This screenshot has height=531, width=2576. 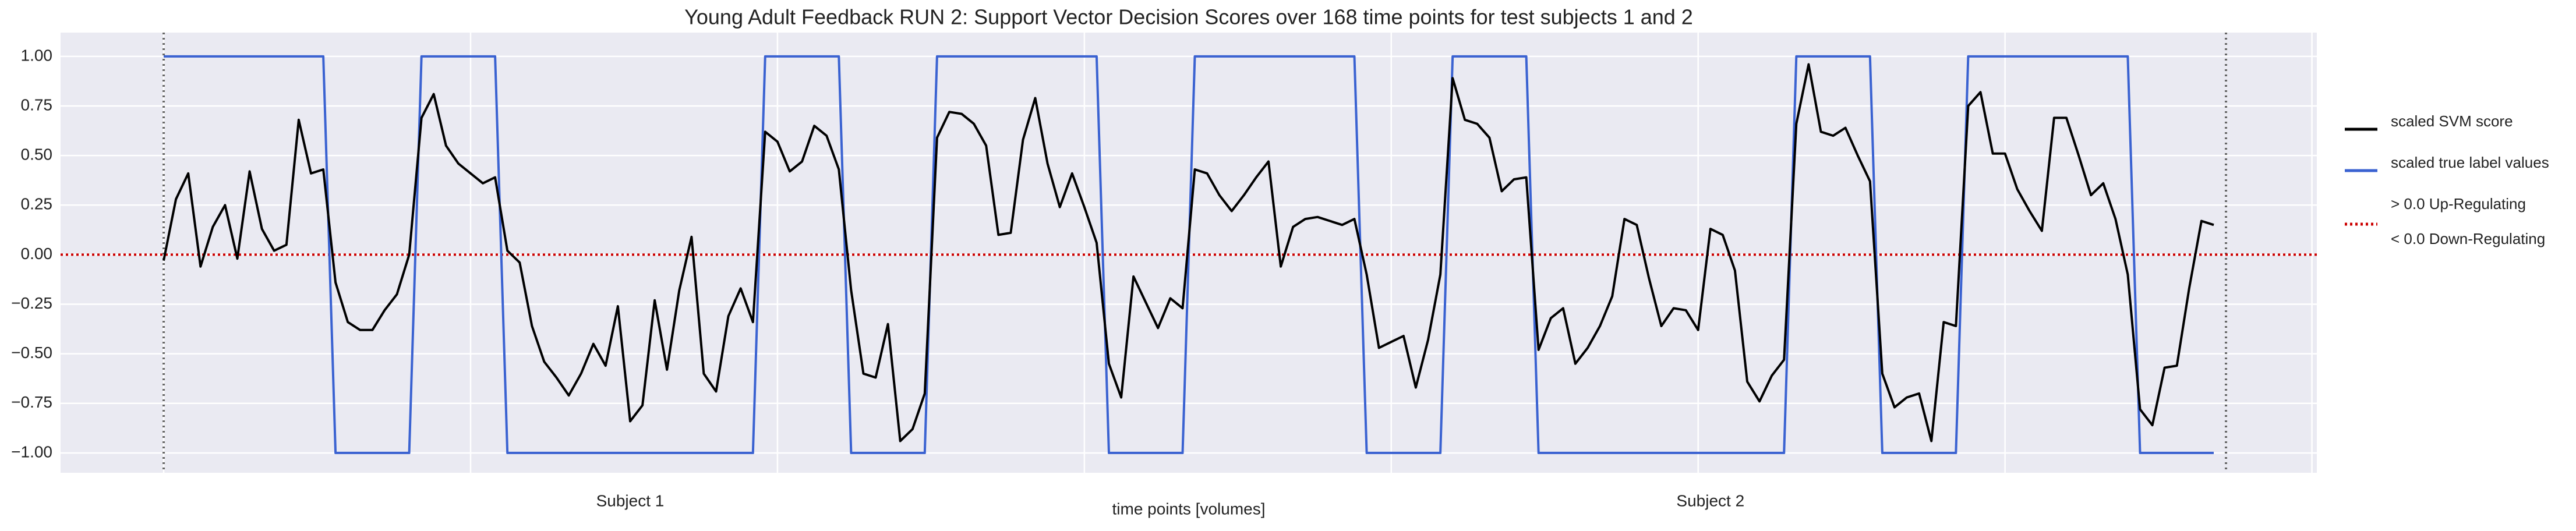 I want to click on y-tick-label: 1.00, so click(x=37, y=55).